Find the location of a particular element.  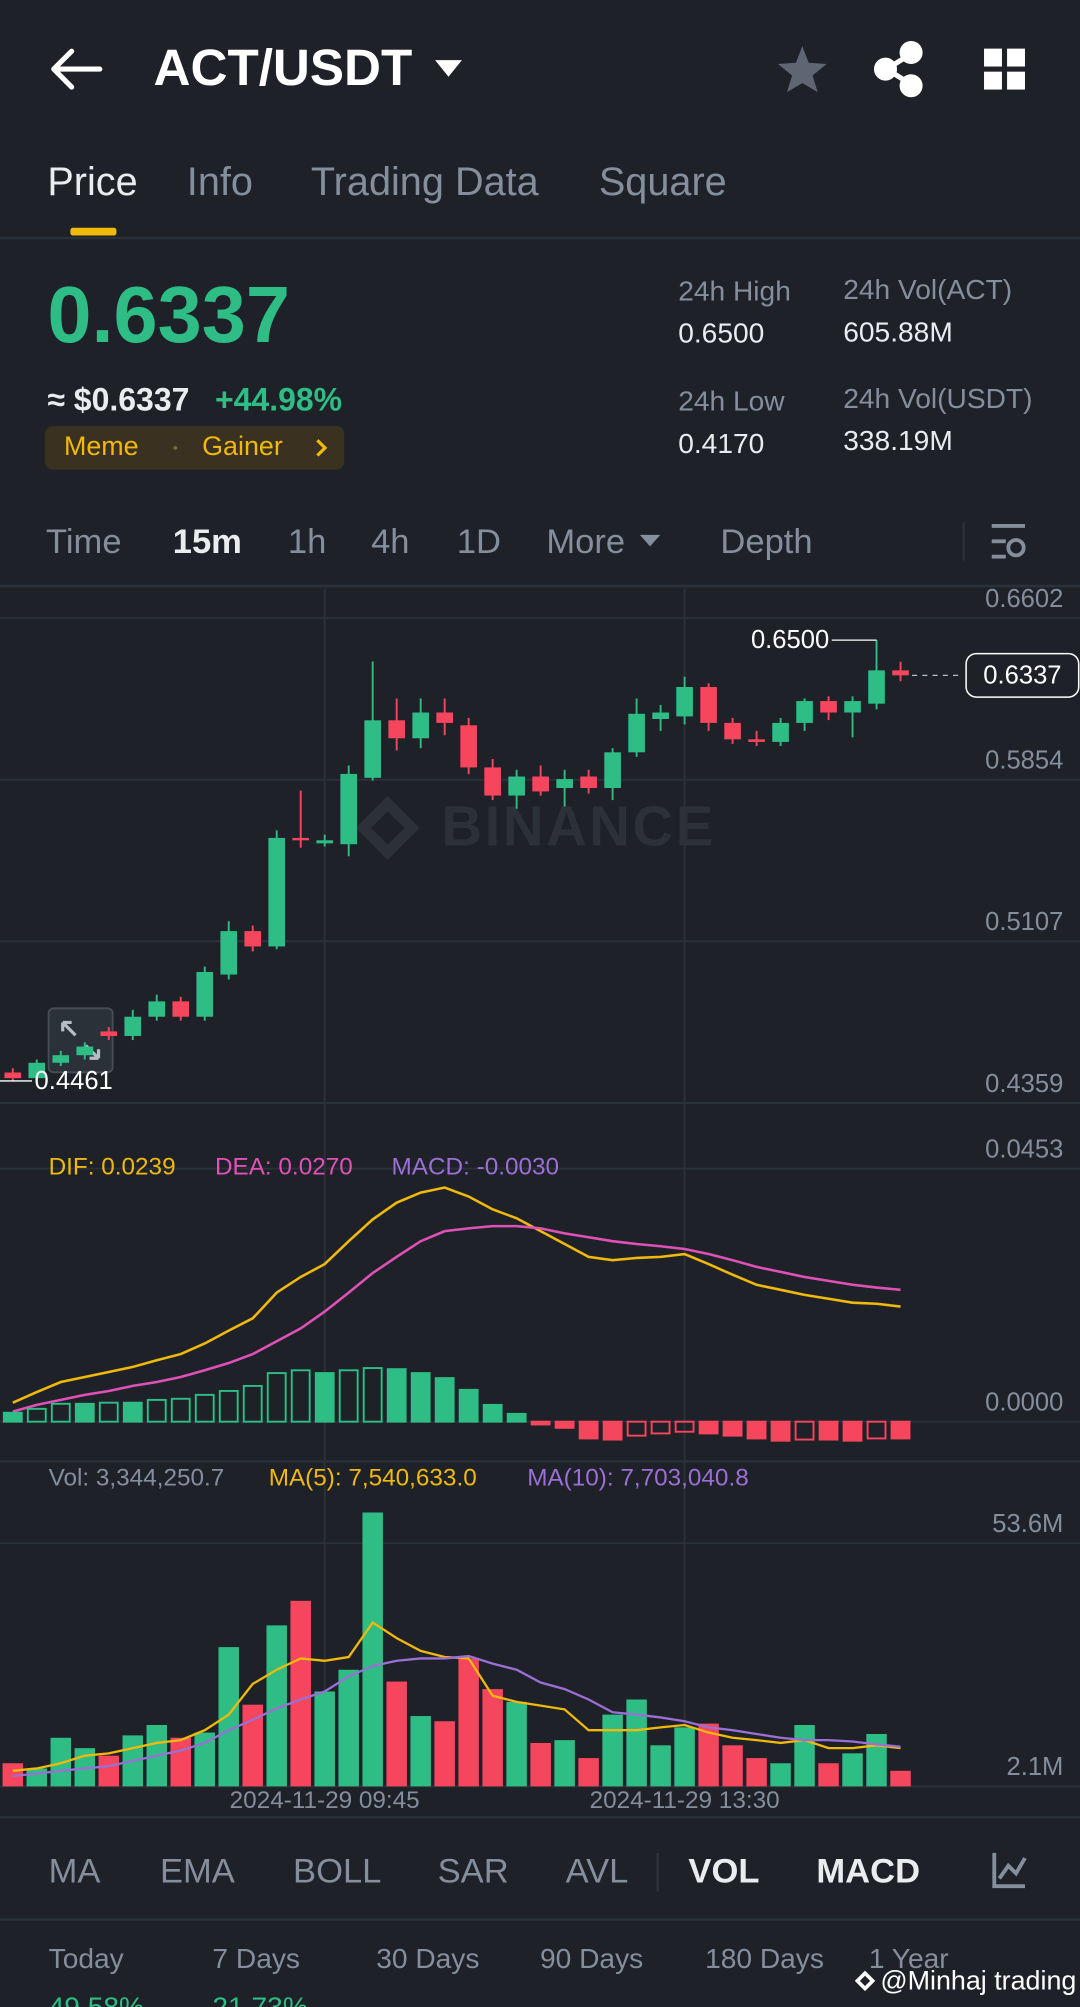

fiat-price: ≈ $0.6337 is located at coordinates (118, 399).